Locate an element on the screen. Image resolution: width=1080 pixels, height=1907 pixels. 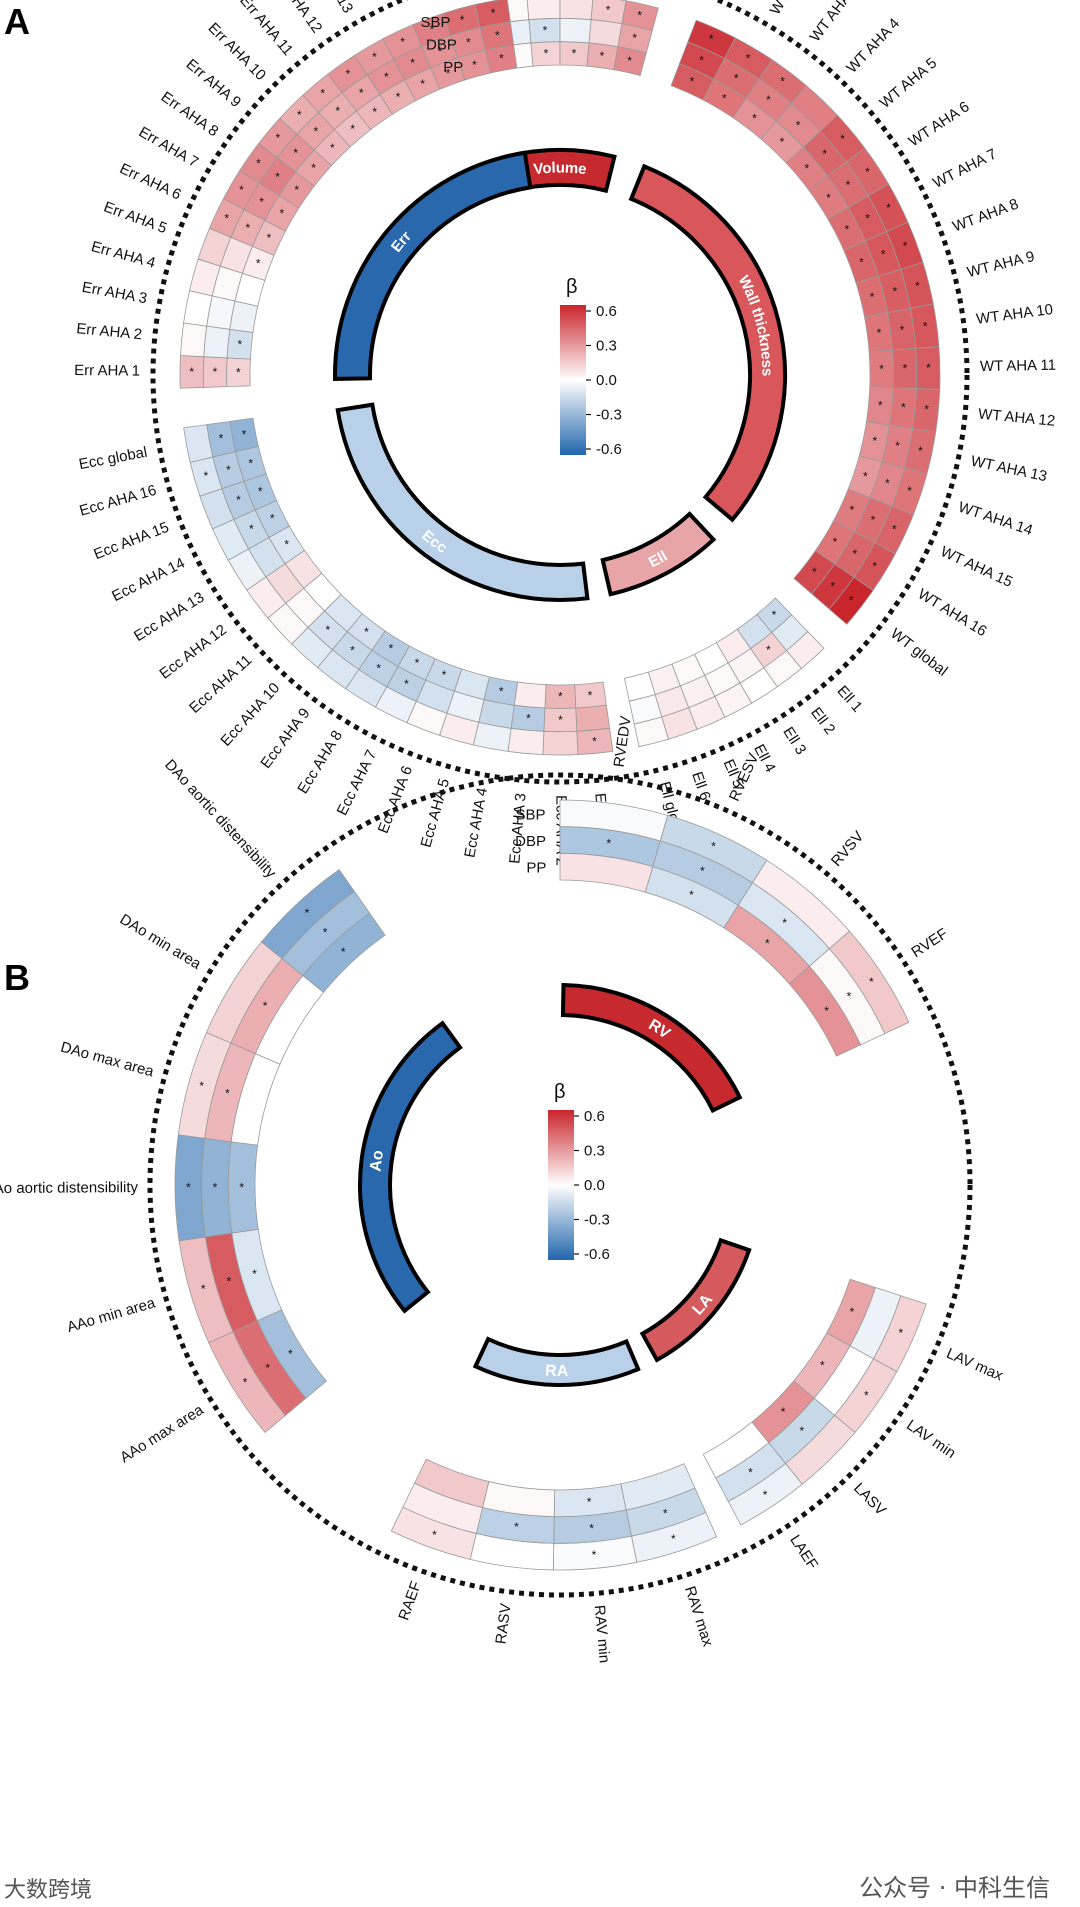
column-label-wt-aha-6: WT AHA 6 is located at coordinates (939, 124).